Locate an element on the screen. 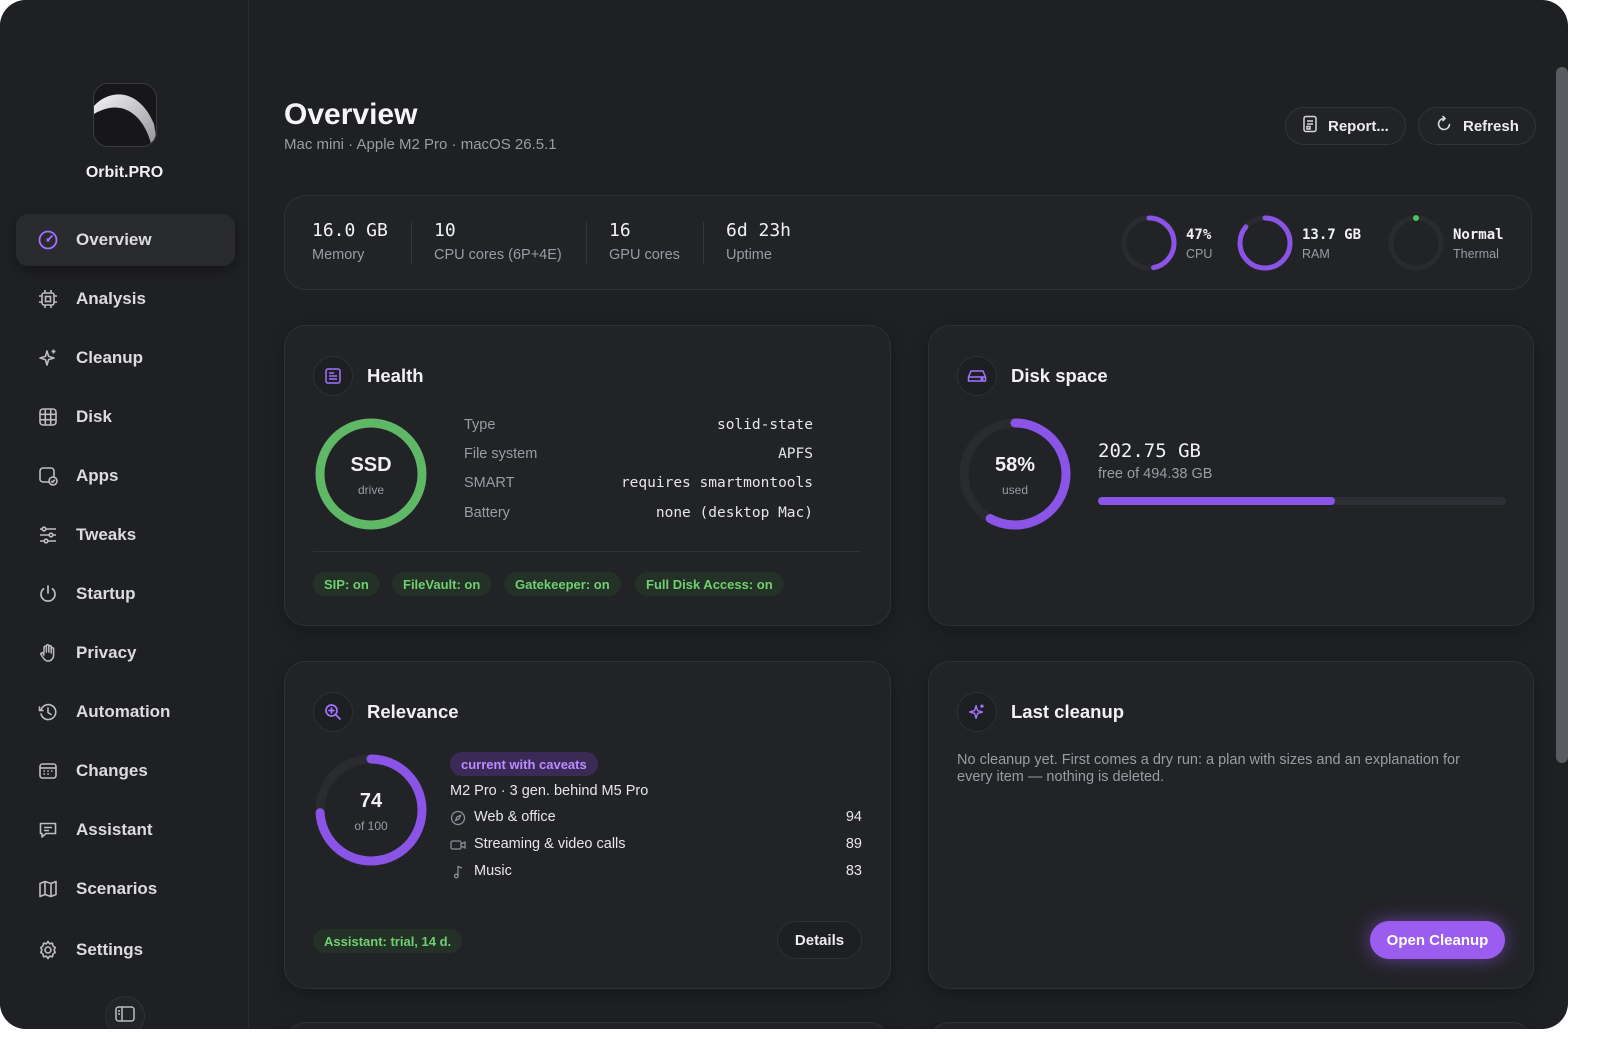 This screenshot has height=1050, width=1600. compass-icon is located at coordinates (458, 818).